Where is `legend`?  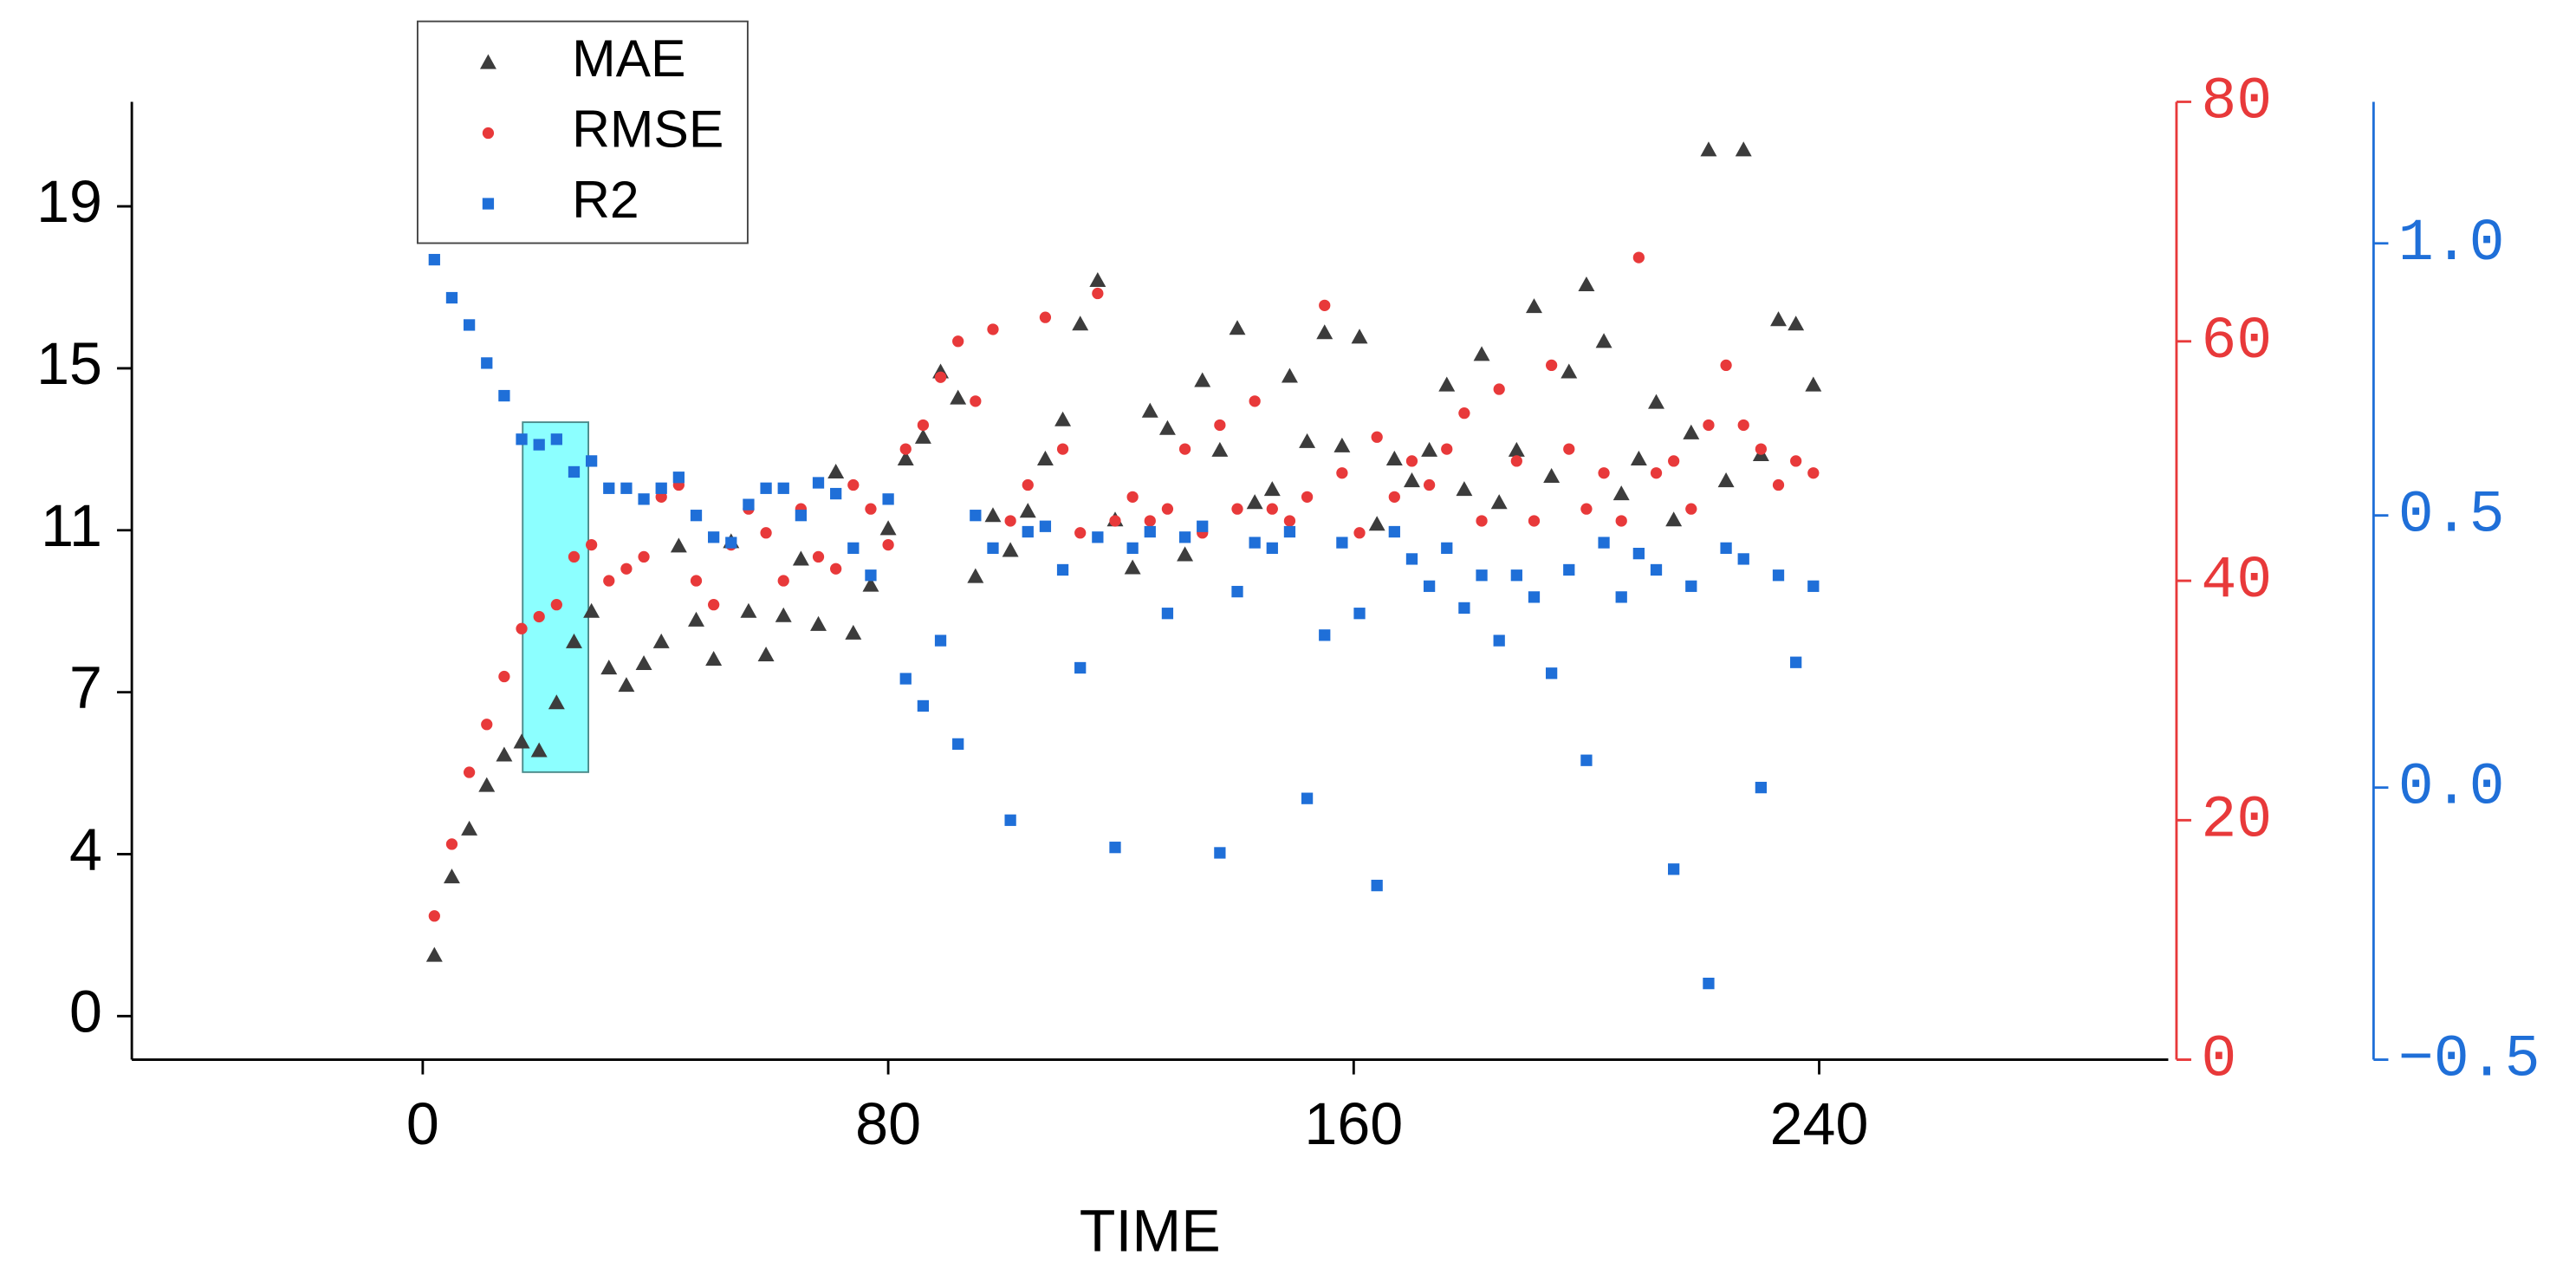
legend is located at coordinates (583, 132).